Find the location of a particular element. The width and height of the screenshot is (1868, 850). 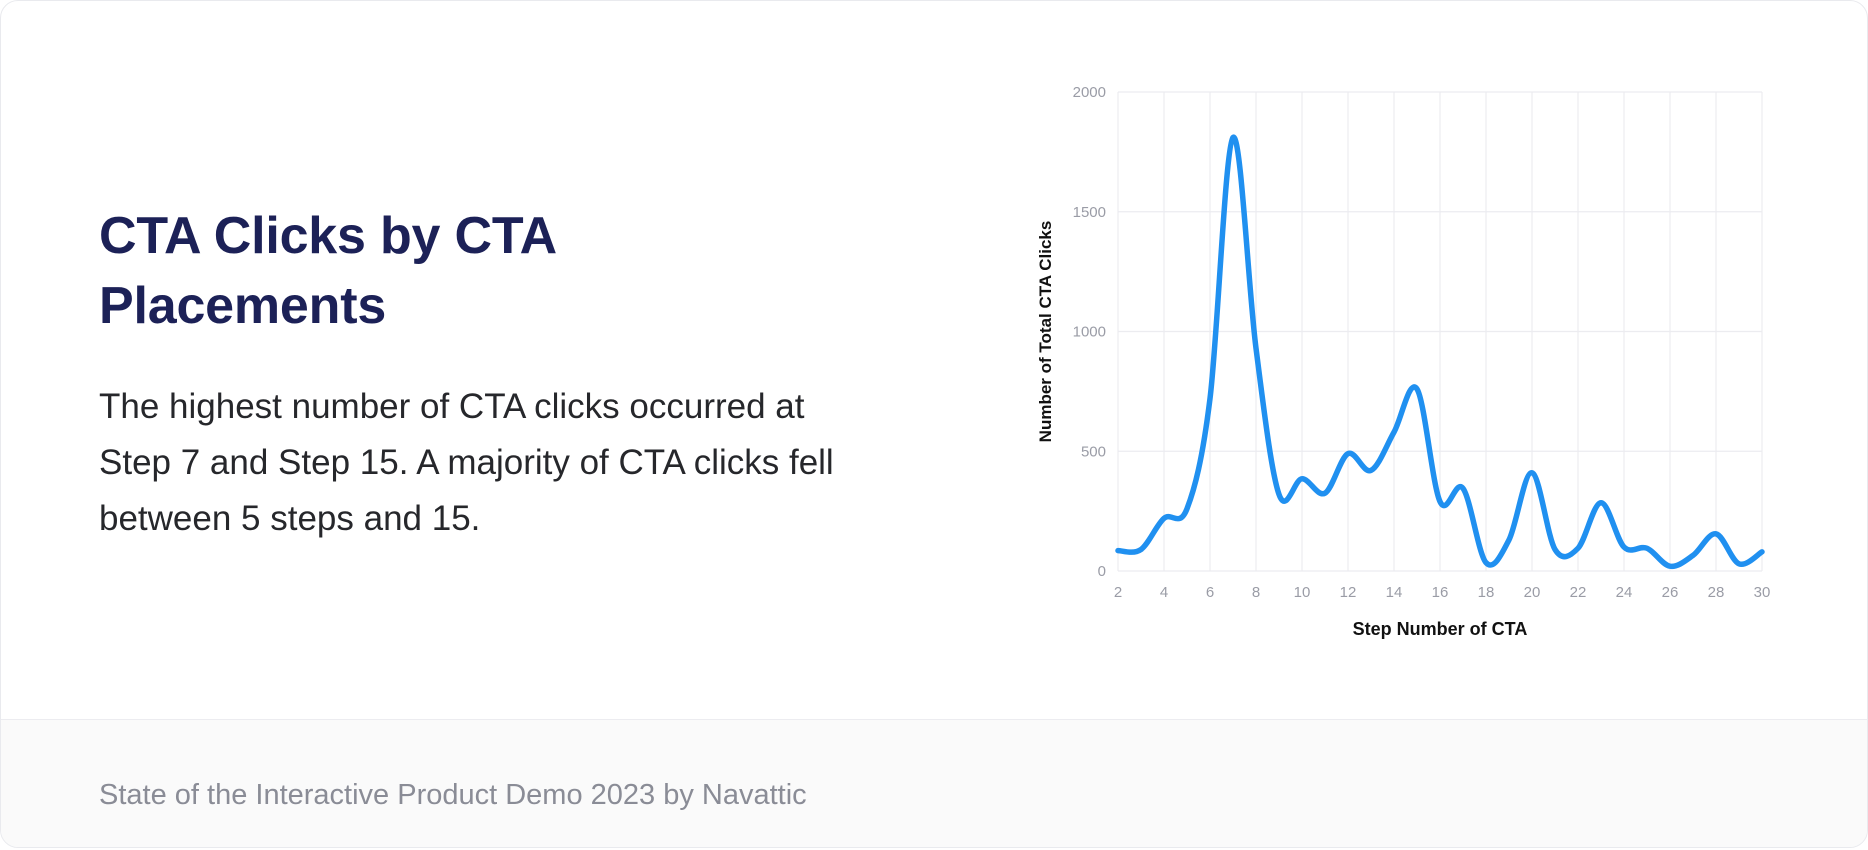

x-tick-label: 14 is located at coordinates (1394, 592).